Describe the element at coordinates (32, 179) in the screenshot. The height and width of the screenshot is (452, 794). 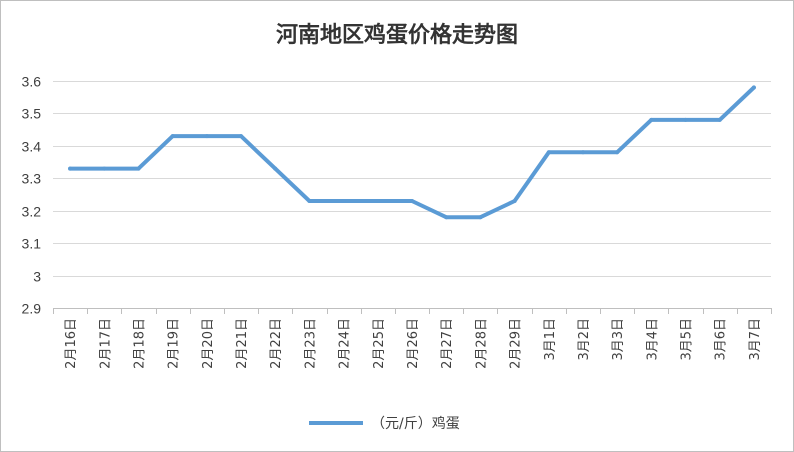
I see `y-tick-label: 3.3` at that location.